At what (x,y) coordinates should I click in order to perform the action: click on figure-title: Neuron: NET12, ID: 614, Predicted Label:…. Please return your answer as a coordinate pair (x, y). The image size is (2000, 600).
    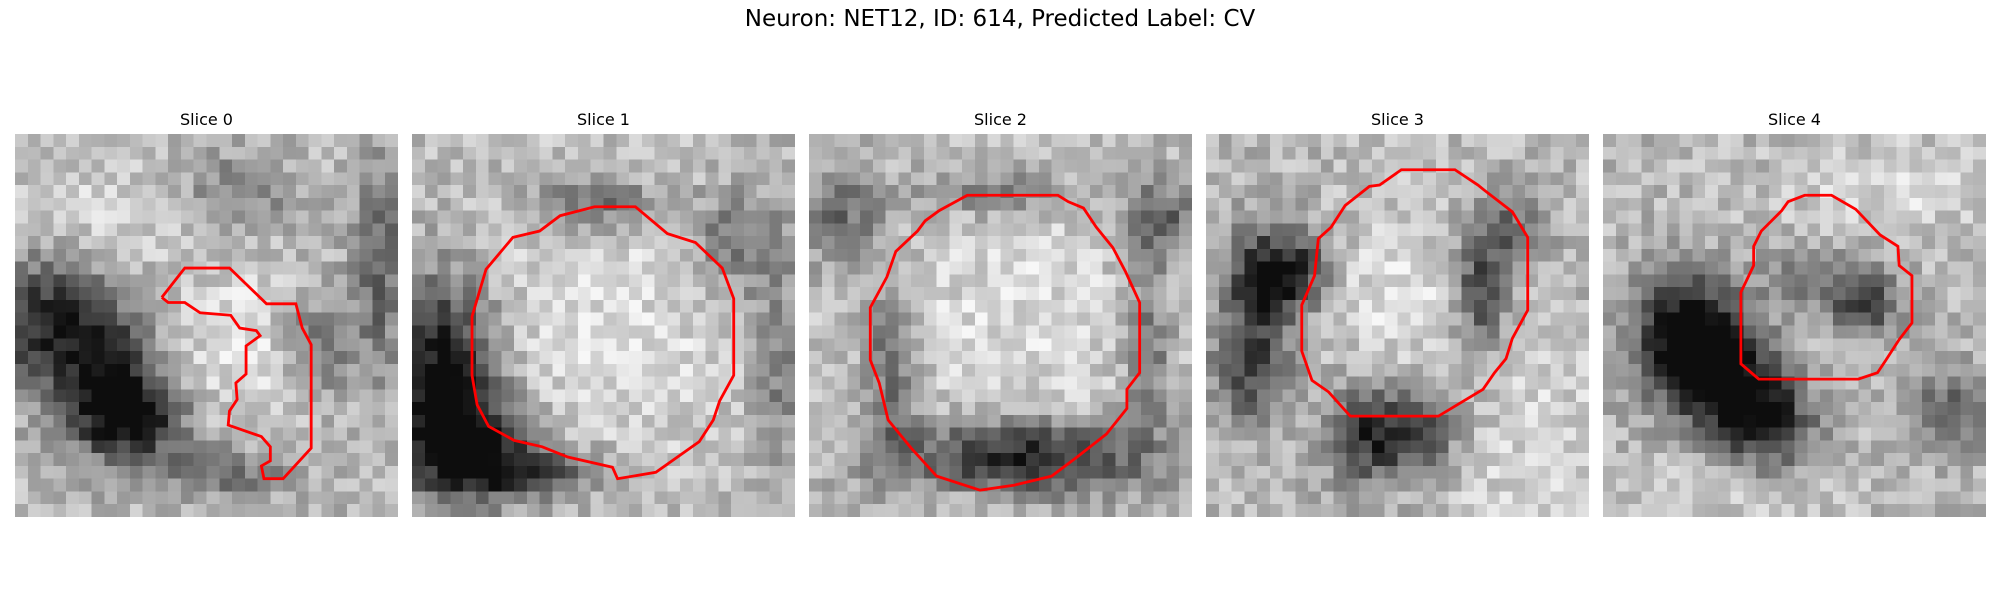
    Looking at the image, I should click on (1000, 19).